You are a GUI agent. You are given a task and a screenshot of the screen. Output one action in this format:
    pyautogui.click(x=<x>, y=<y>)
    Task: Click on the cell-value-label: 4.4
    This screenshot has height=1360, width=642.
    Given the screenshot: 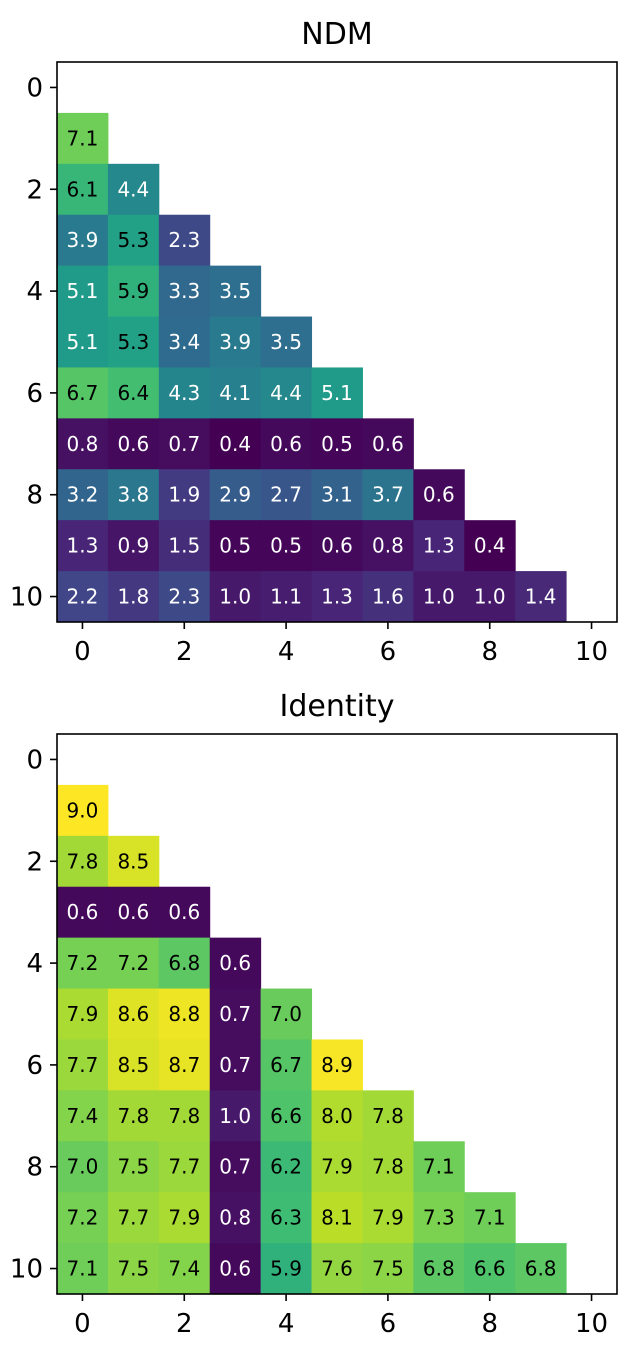 What is the action you would take?
    pyautogui.click(x=286, y=393)
    